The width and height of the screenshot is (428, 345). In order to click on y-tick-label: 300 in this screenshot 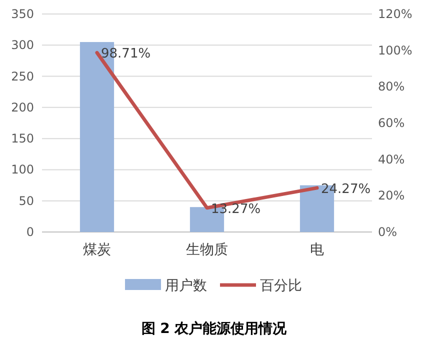, I will do `click(22, 45)`.